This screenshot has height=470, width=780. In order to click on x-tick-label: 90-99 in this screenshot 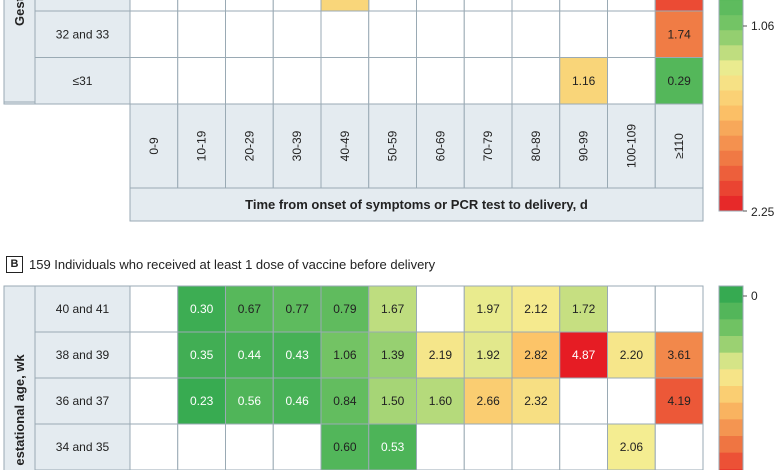, I will do `click(584, 145)`.